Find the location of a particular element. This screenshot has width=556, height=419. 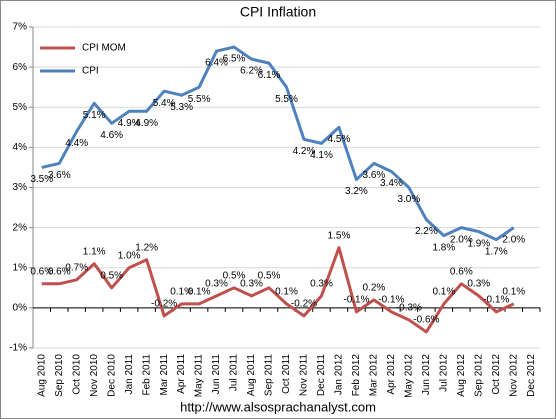

x-tick-label: Sep 2010 is located at coordinates (59, 375).